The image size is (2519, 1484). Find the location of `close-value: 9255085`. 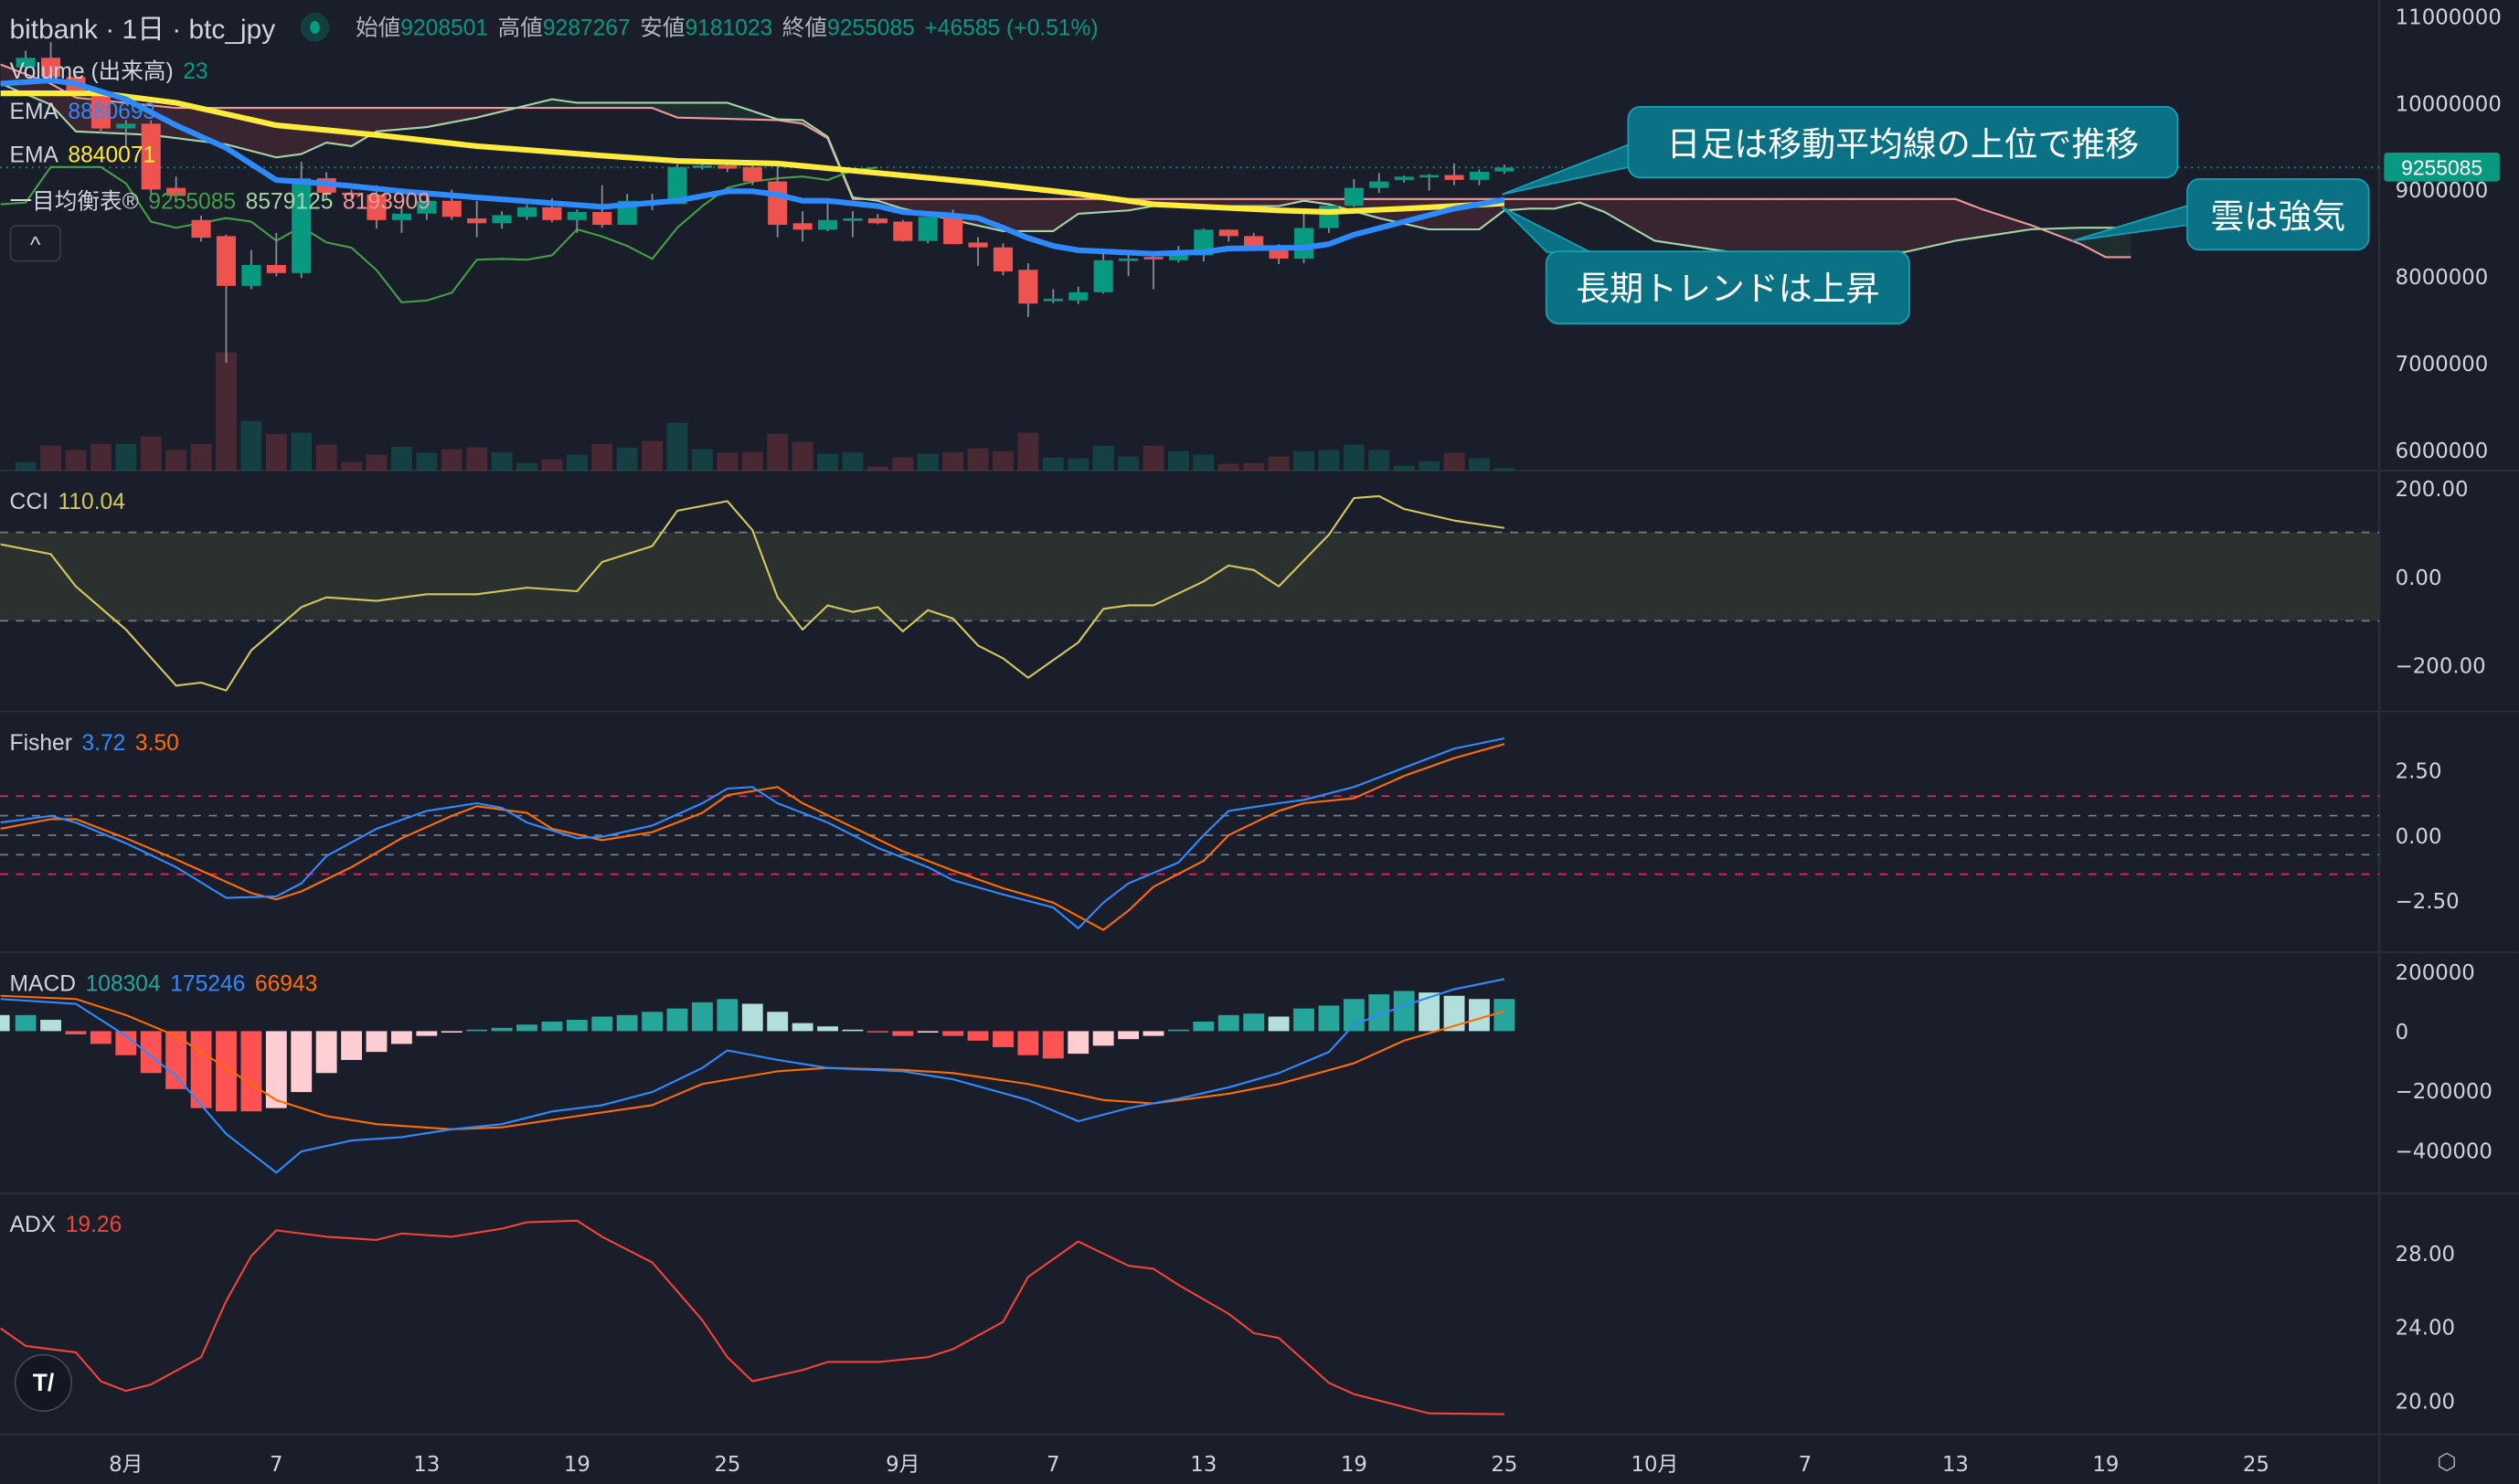

close-value: 9255085 is located at coordinates (871, 26).